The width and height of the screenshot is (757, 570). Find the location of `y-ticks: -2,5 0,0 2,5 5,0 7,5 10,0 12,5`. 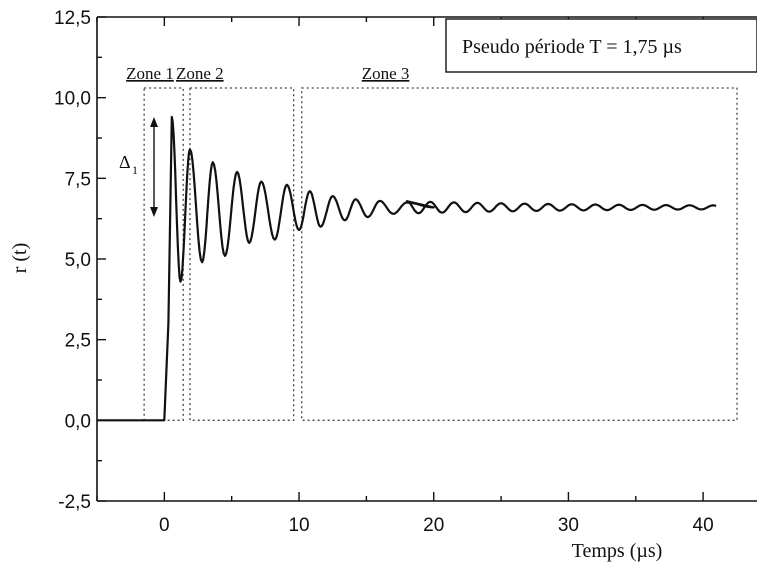

y-ticks: -2,5 0,0 2,5 5,0 7,5 10,0 12,5 is located at coordinates (80, 260).